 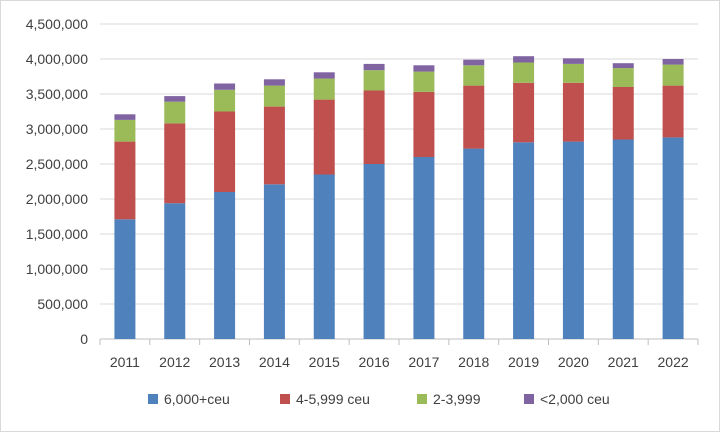 I want to click on x-tick-label: 2017, so click(x=423, y=362).